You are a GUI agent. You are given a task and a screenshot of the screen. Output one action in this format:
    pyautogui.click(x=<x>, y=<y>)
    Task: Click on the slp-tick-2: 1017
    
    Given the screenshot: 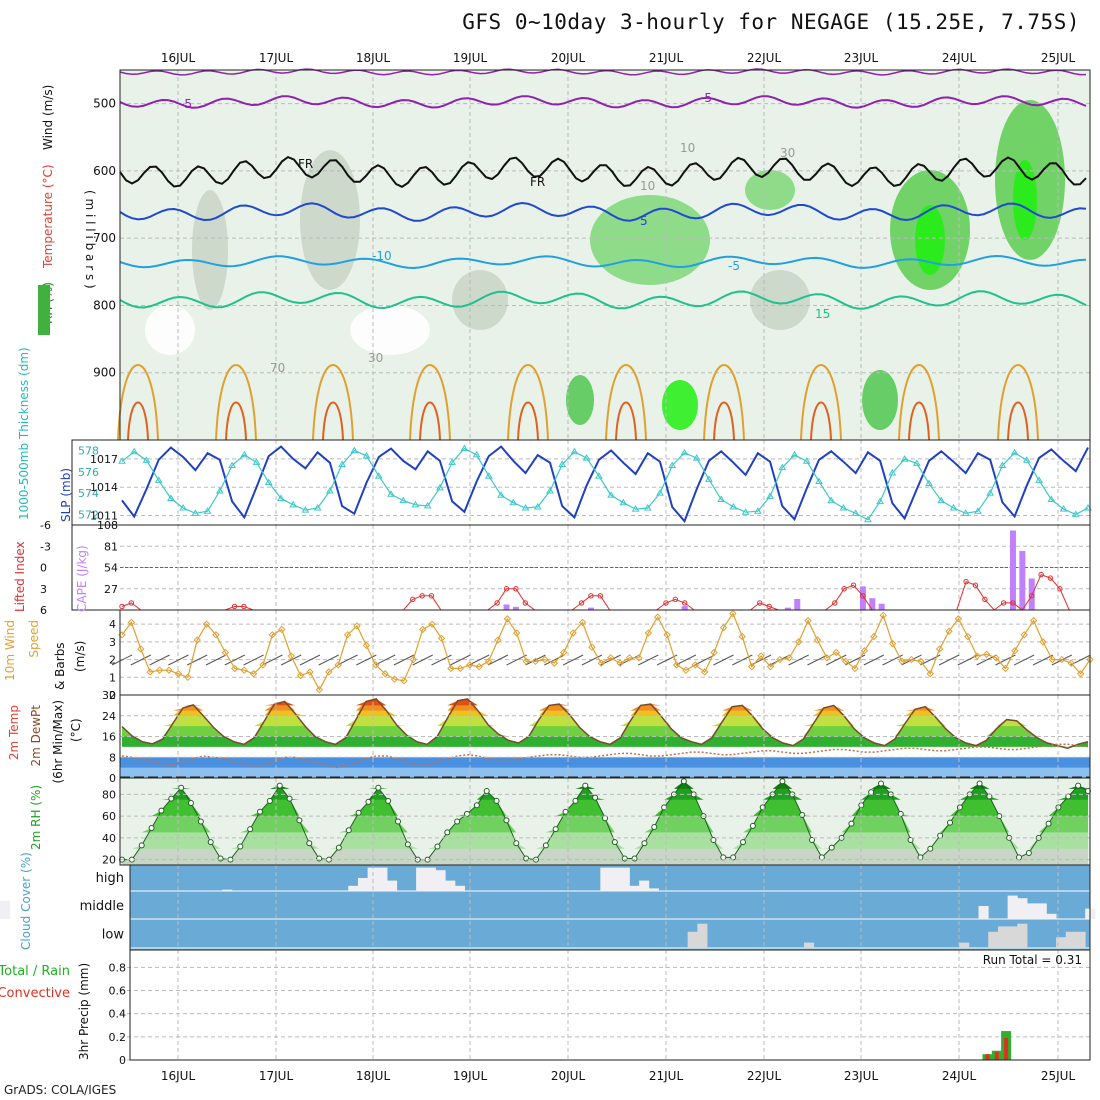 What is the action you would take?
    pyautogui.click(x=104, y=459)
    